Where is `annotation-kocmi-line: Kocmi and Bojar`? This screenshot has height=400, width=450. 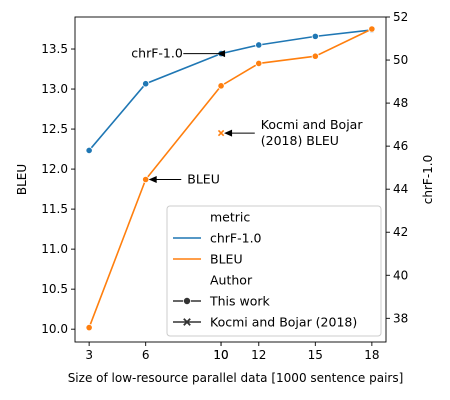 annotation-kocmi-line: Kocmi and Bojar is located at coordinates (312, 124).